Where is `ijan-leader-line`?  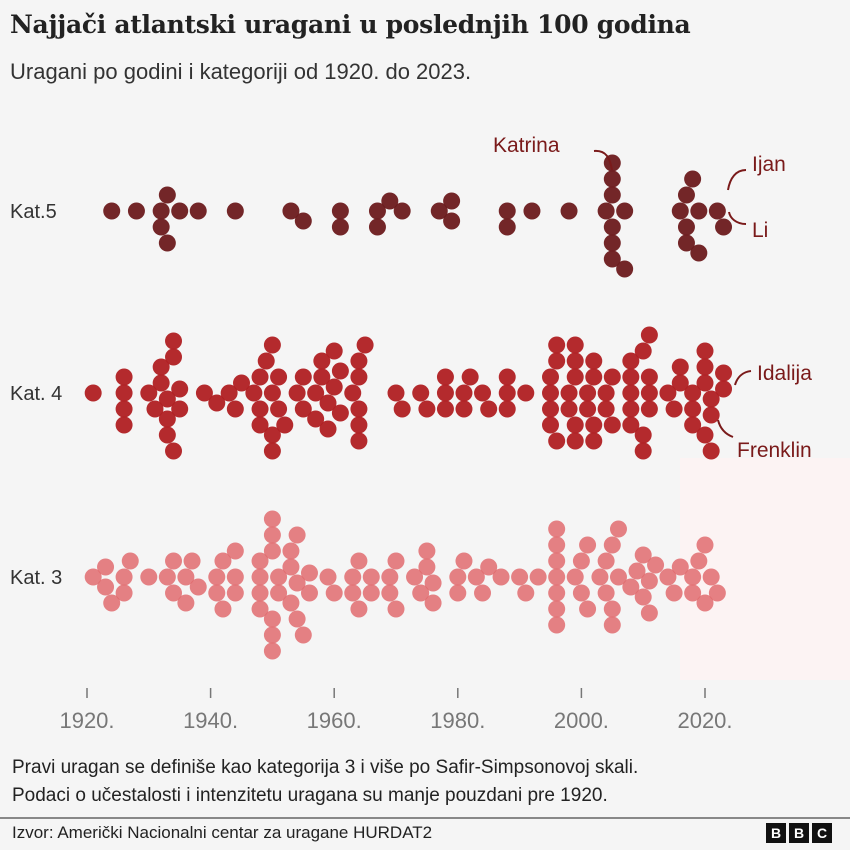
ijan-leader-line is located at coordinates (737, 180).